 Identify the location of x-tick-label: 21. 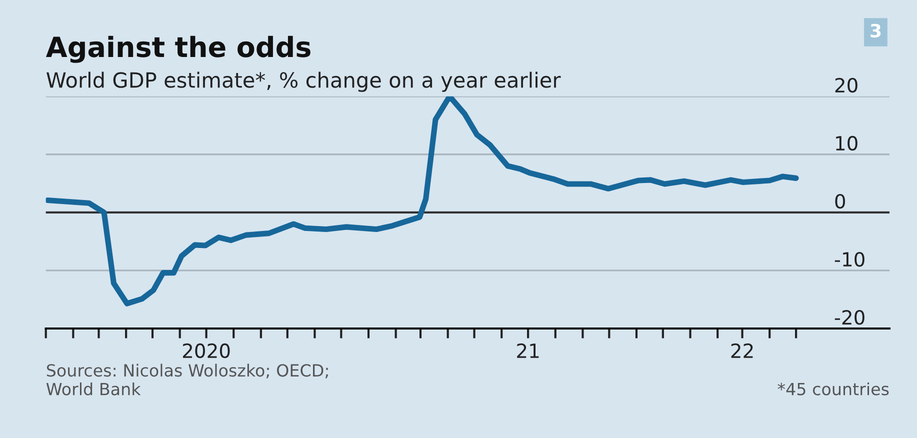
(528, 350).